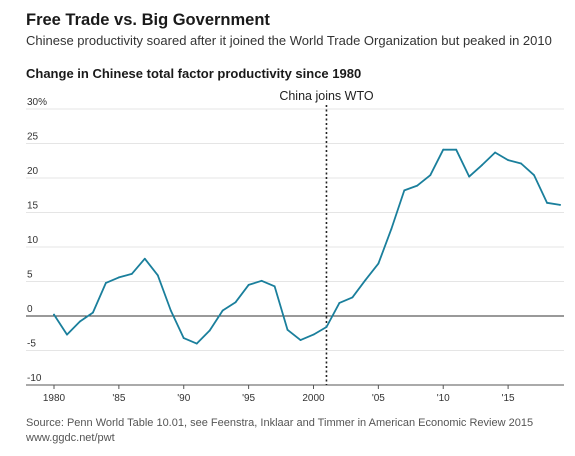 This screenshot has width=575, height=456. I want to click on x-tick-label: 1980, so click(54, 398).